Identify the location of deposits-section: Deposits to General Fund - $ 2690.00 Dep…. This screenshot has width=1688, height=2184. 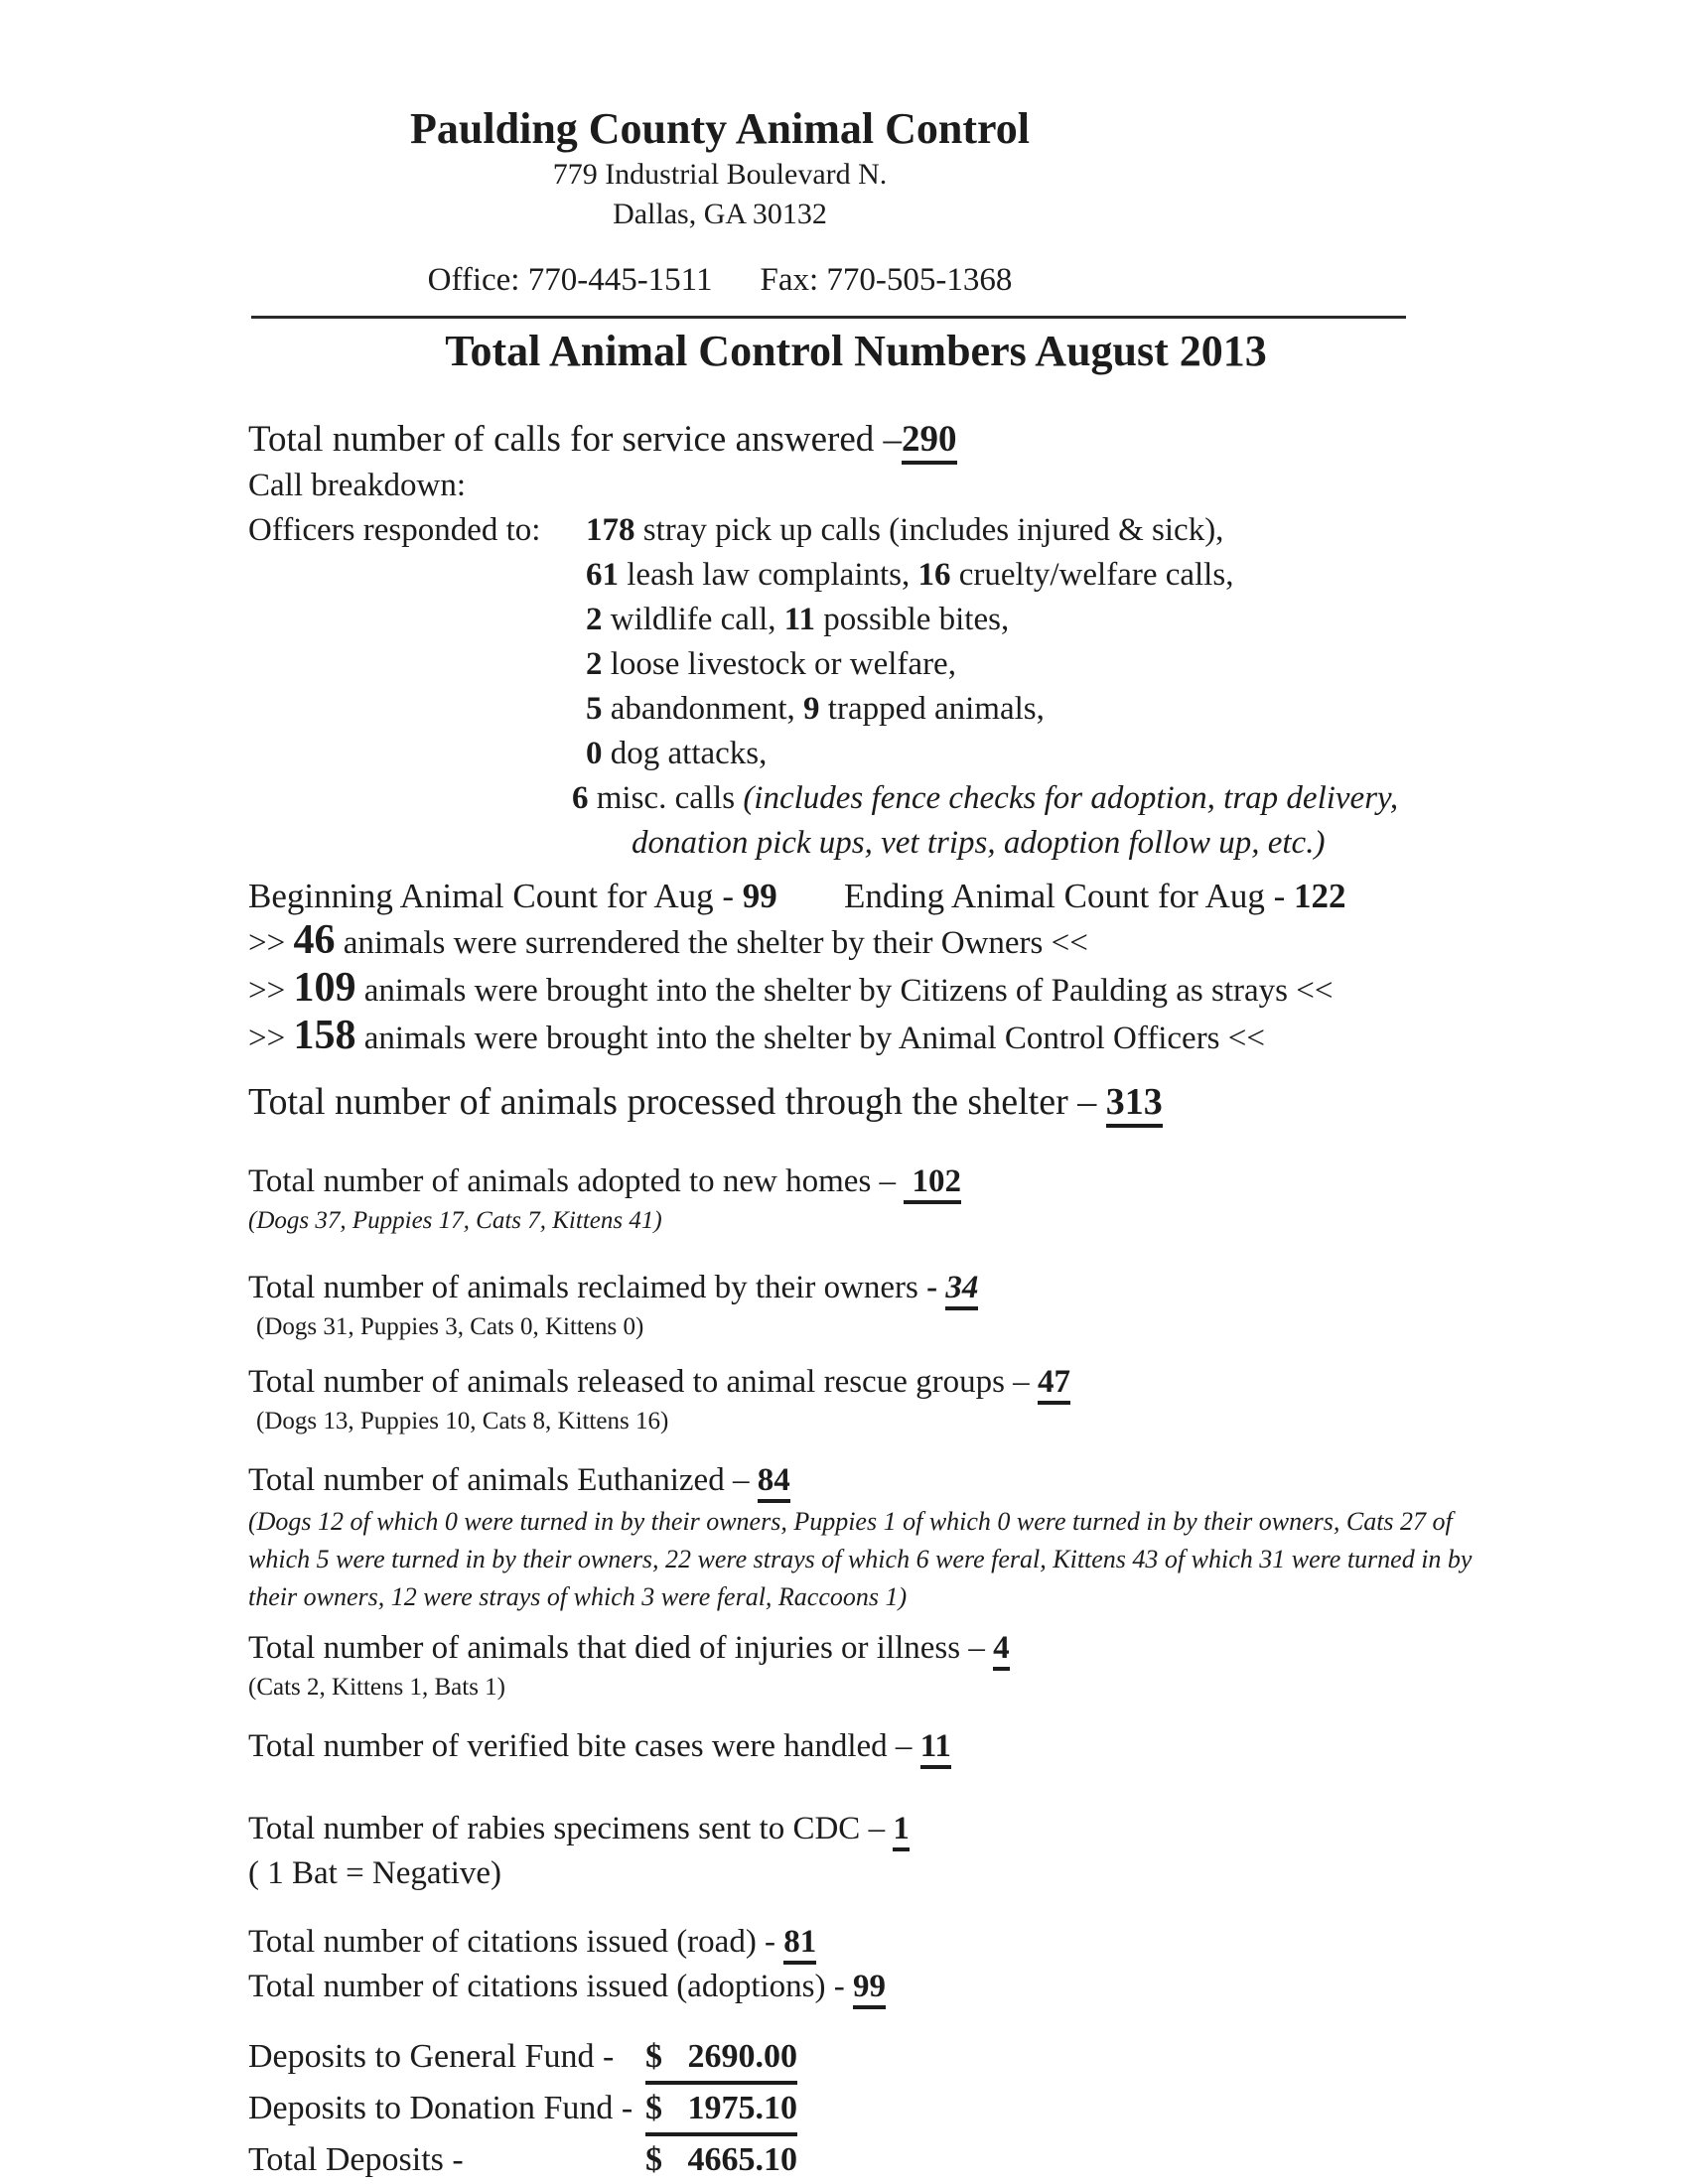
(968, 2108).